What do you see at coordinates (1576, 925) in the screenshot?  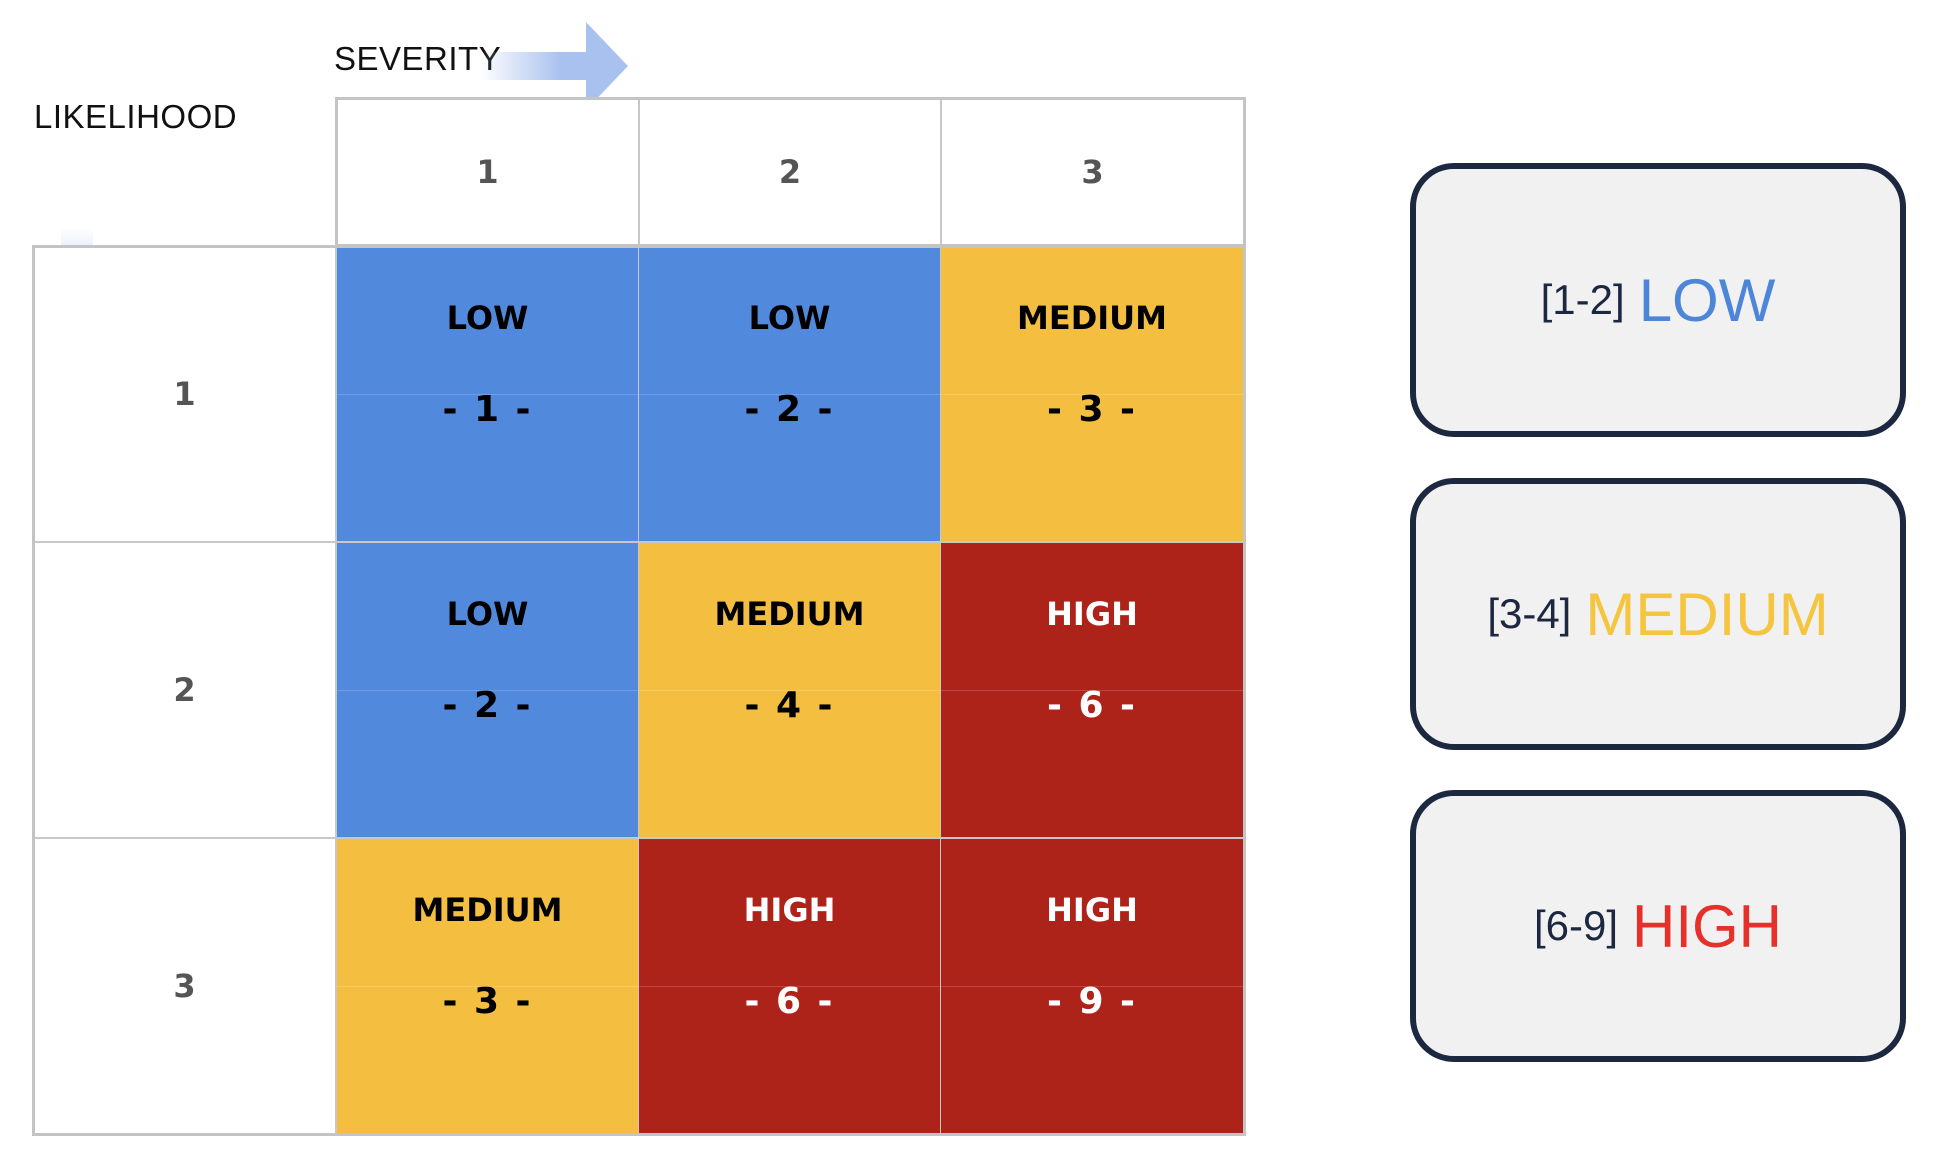 I see `legend-range: [6-9]` at bounding box center [1576, 925].